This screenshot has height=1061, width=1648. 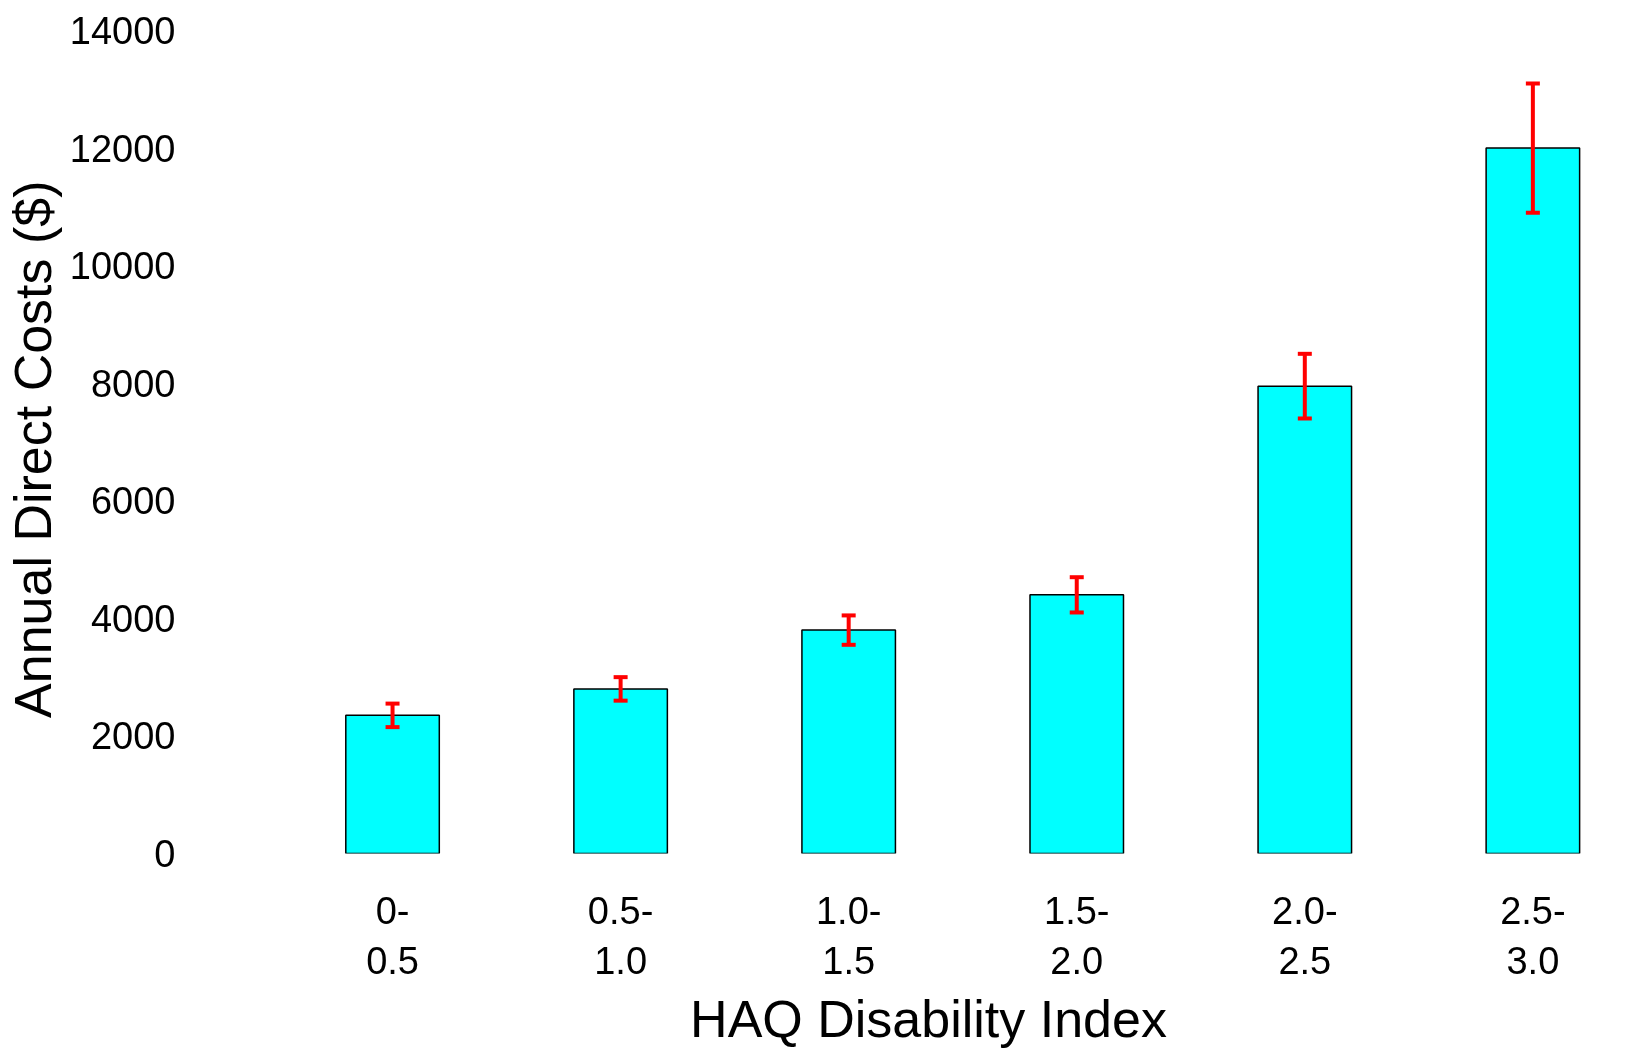 What do you see at coordinates (122, 148) in the screenshot?
I see `y-tick-label: 12000` at bounding box center [122, 148].